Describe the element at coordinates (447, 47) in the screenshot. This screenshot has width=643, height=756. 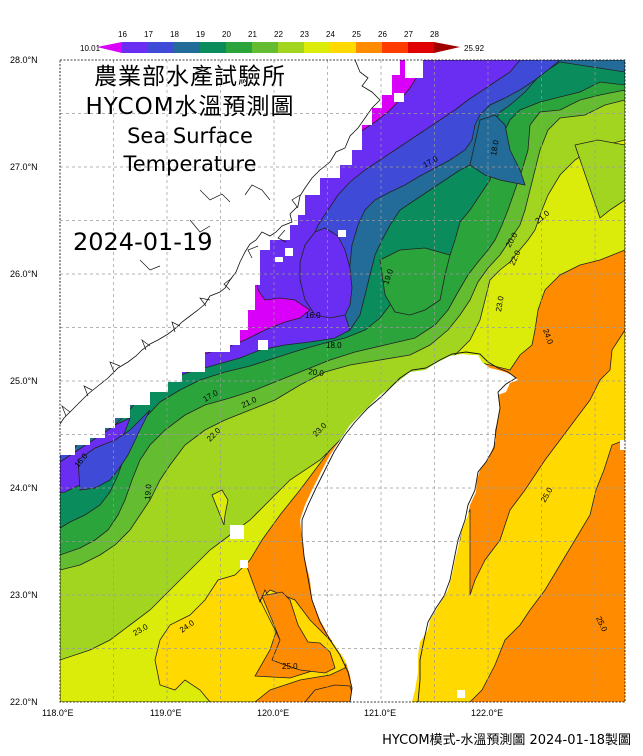
I see `colorbar-over-arrow` at that location.